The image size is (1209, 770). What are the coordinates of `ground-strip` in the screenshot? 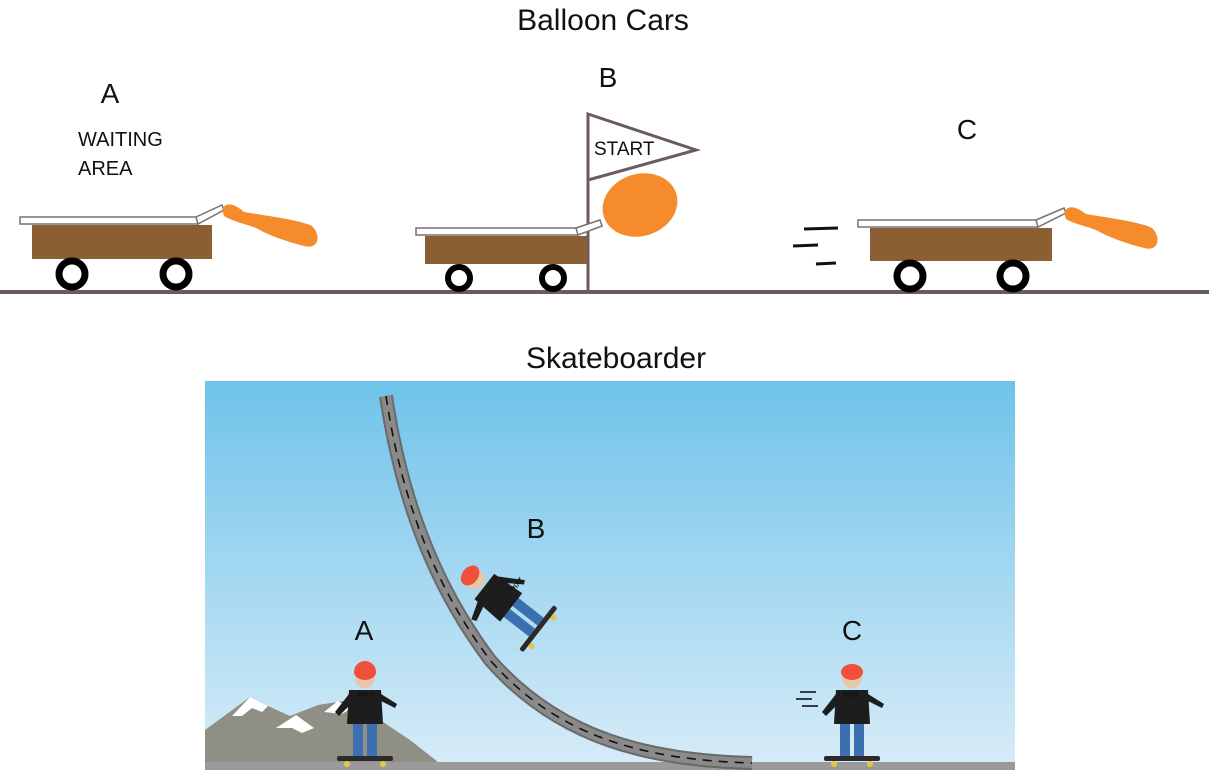 It's located at (610, 766).